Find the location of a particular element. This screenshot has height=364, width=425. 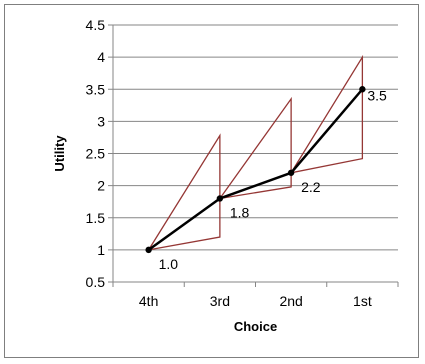

data-label-1st: 3.5 is located at coordinates (377, 95).